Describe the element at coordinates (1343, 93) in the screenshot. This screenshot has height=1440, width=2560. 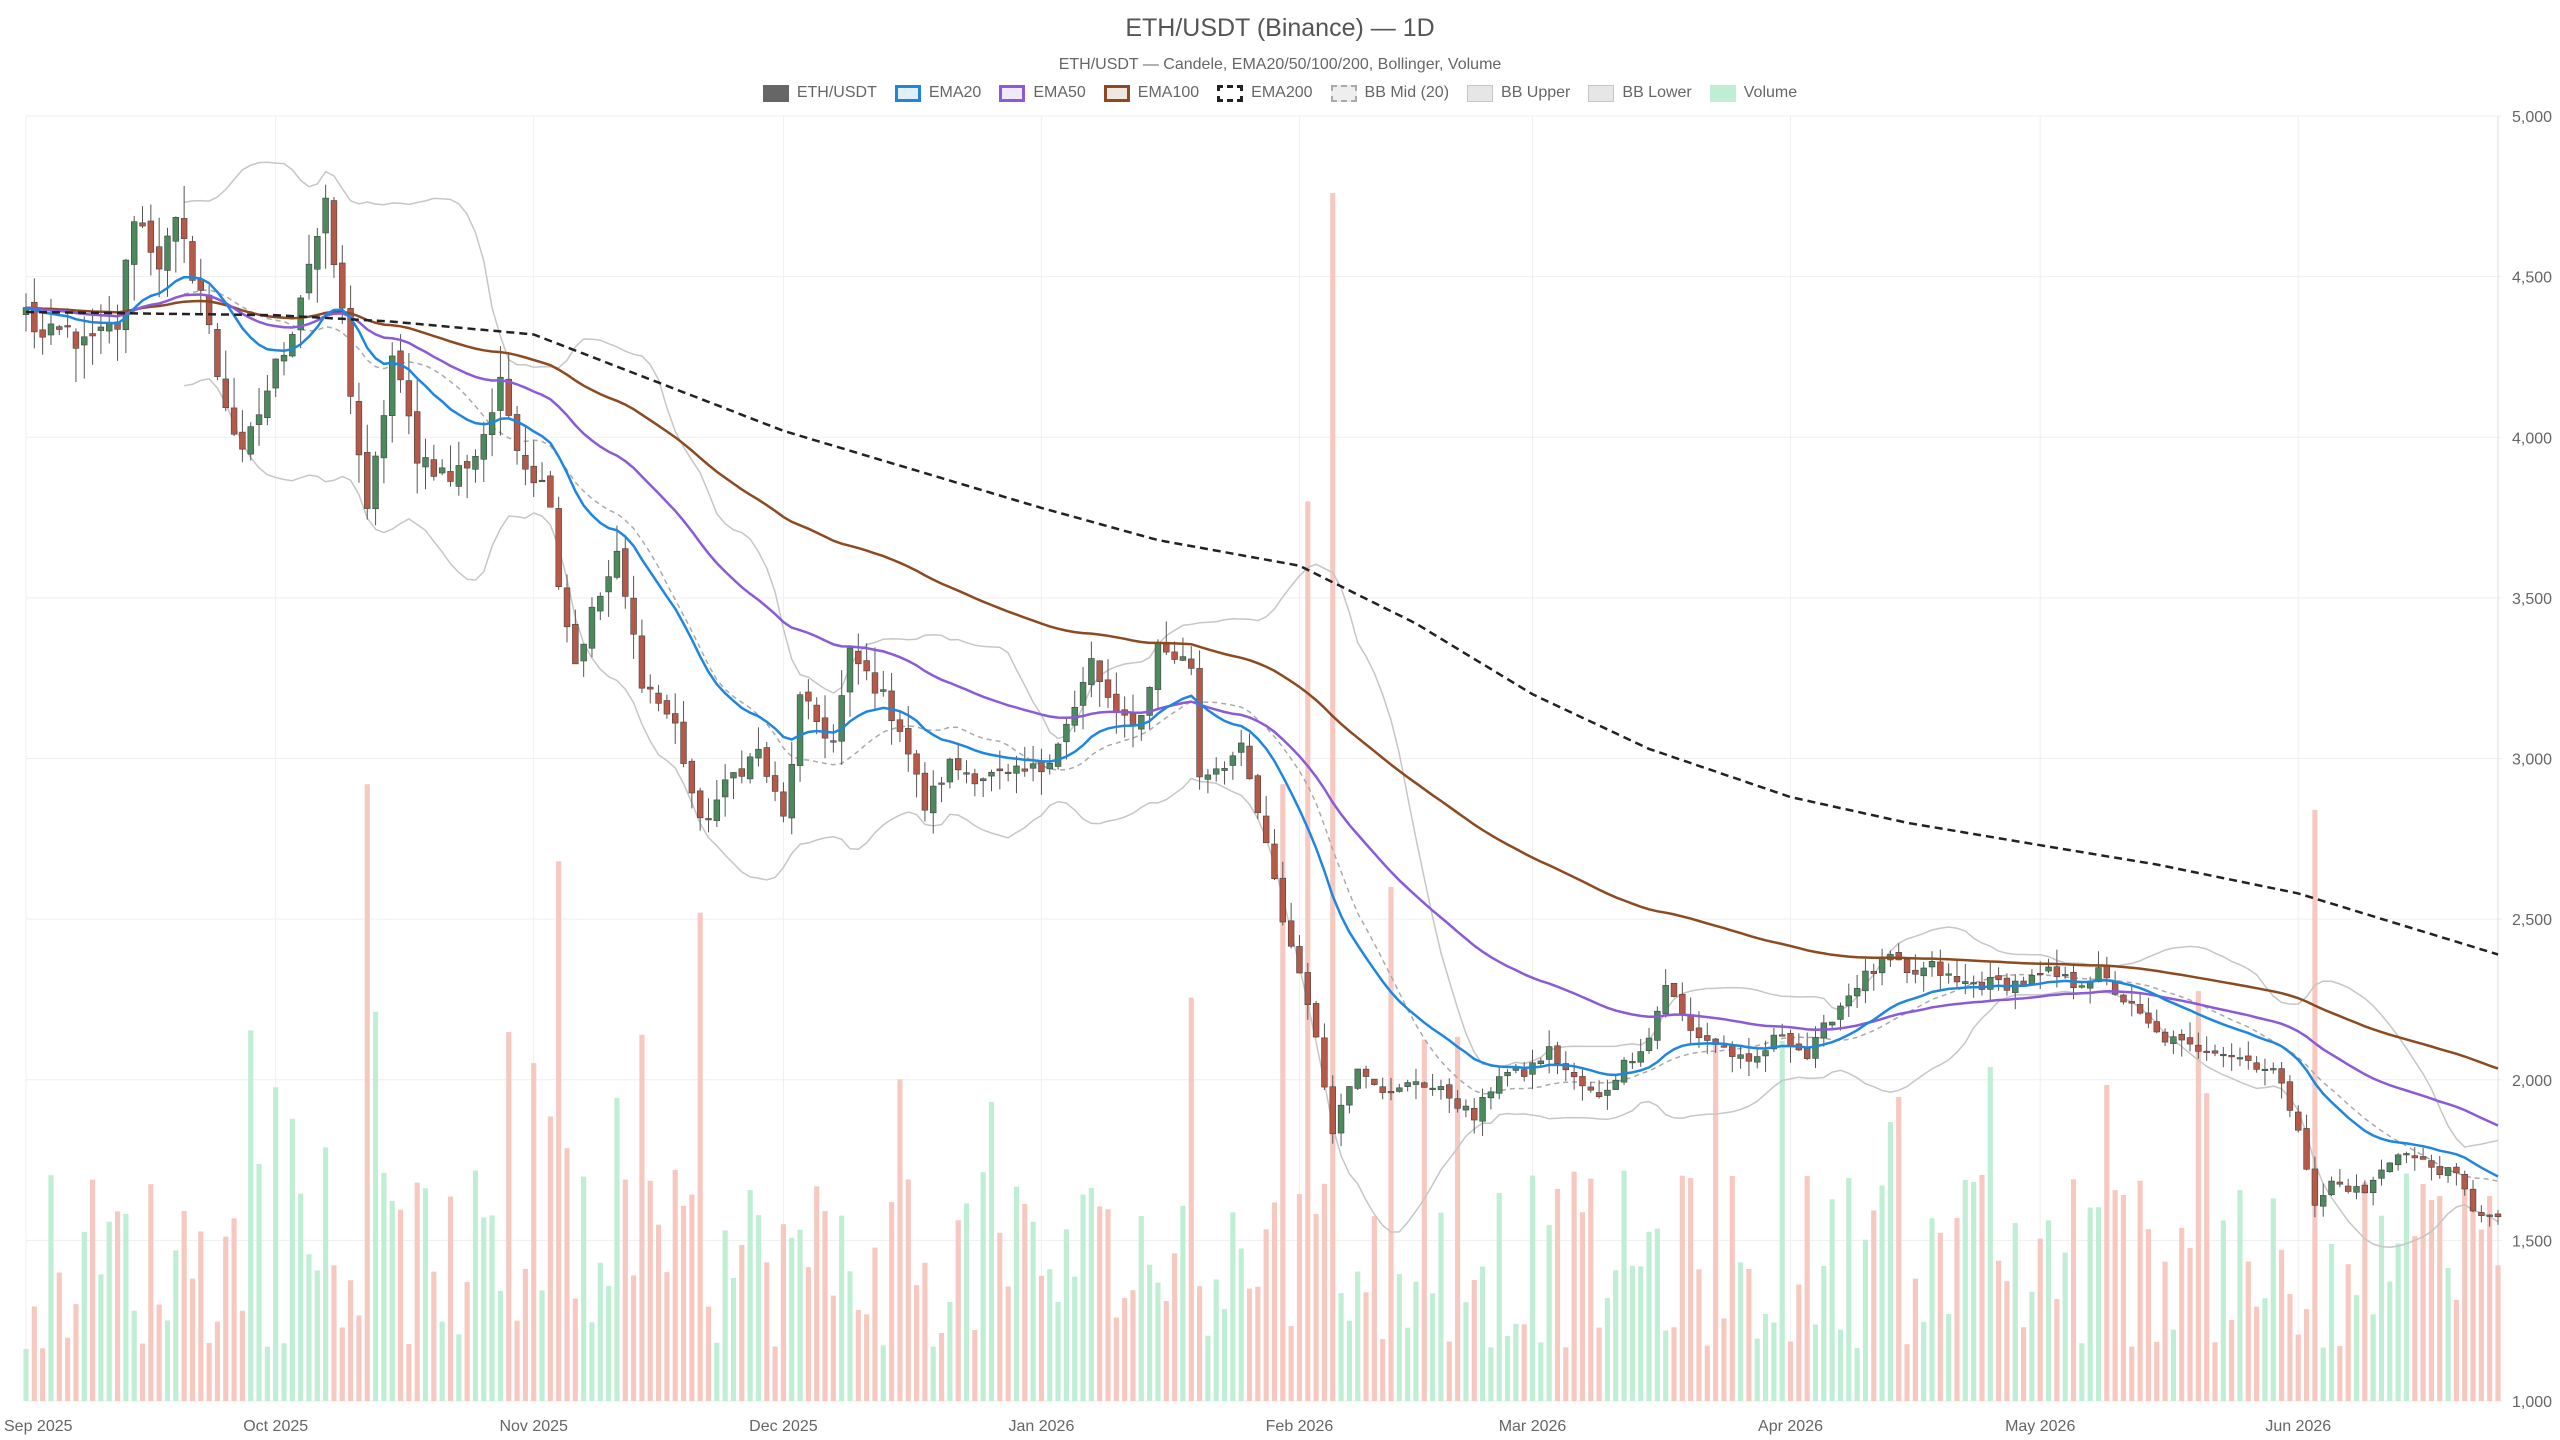
I see `legend-swatch` at that location.